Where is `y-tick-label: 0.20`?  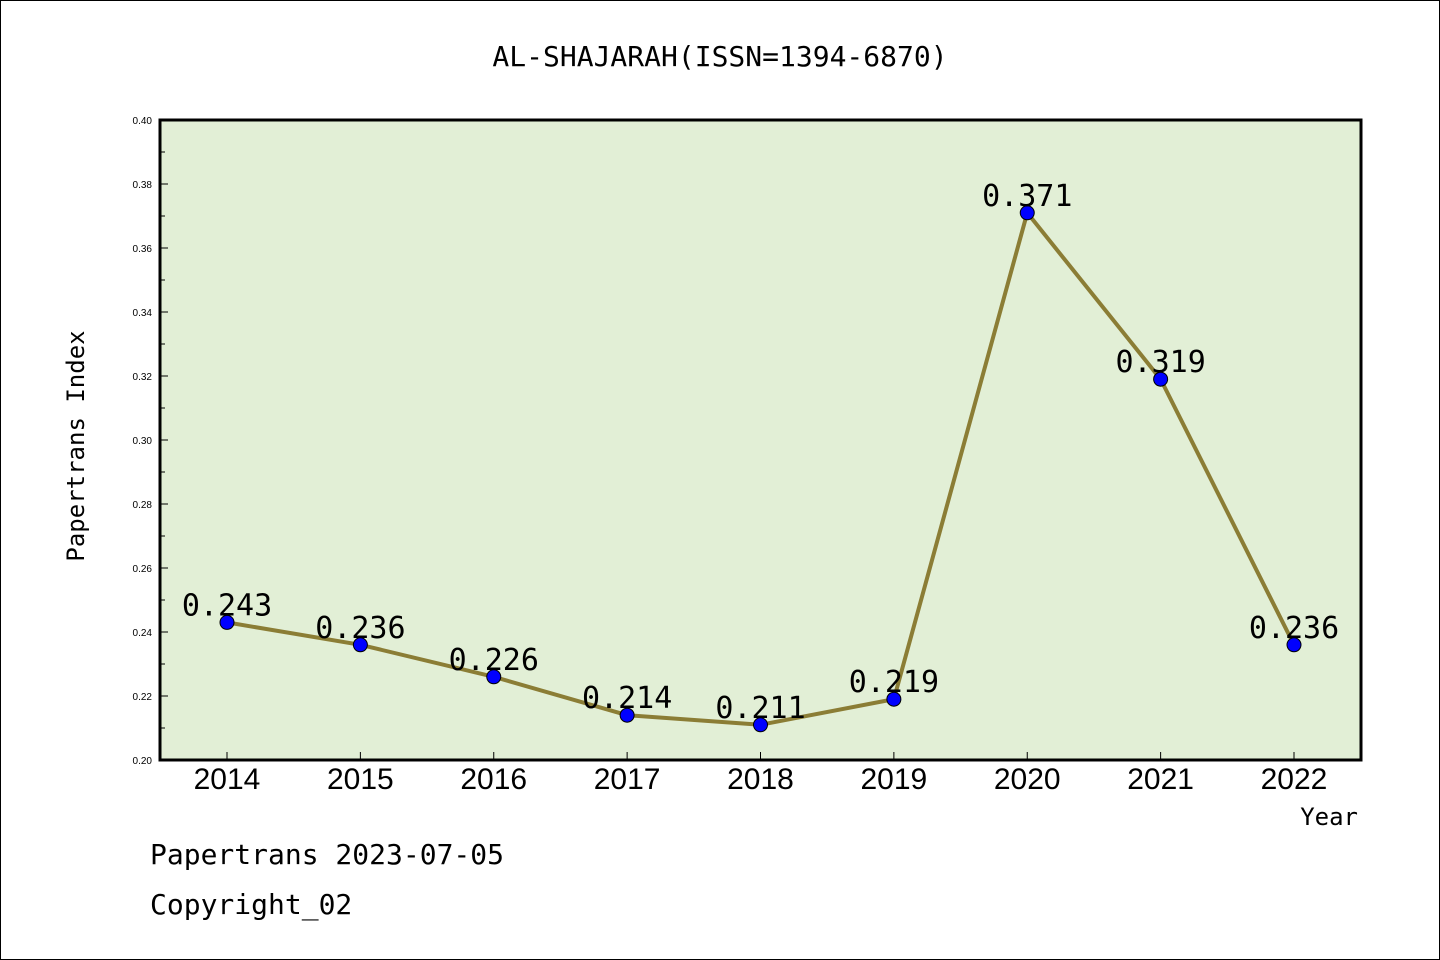
y-tick-label: 0.20 is located at coordinates (143, 761).